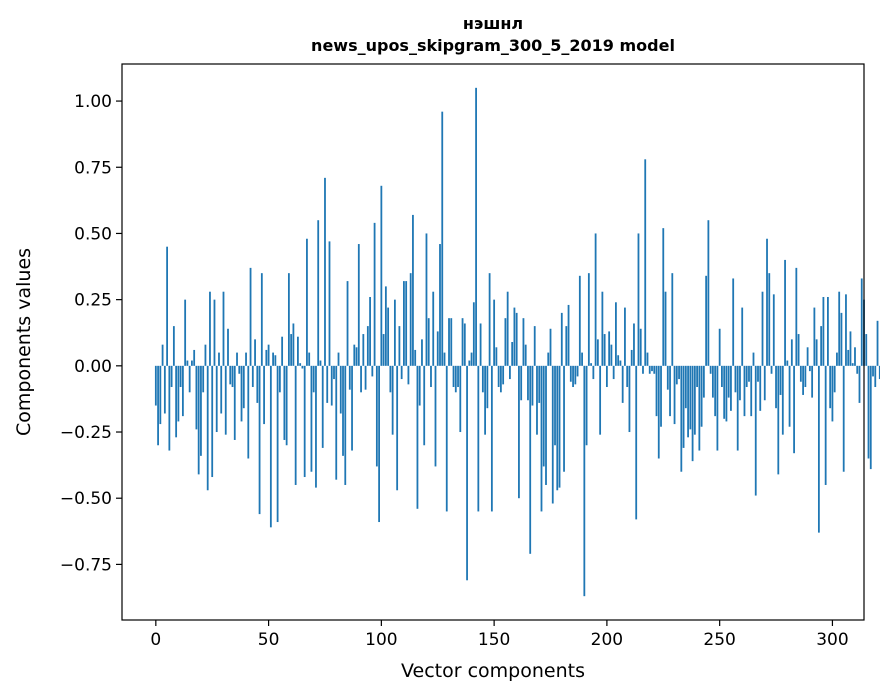  Describe the element at coordinates (269, 640) in the screenshot. I see `x-tick-label: 50` at that location.